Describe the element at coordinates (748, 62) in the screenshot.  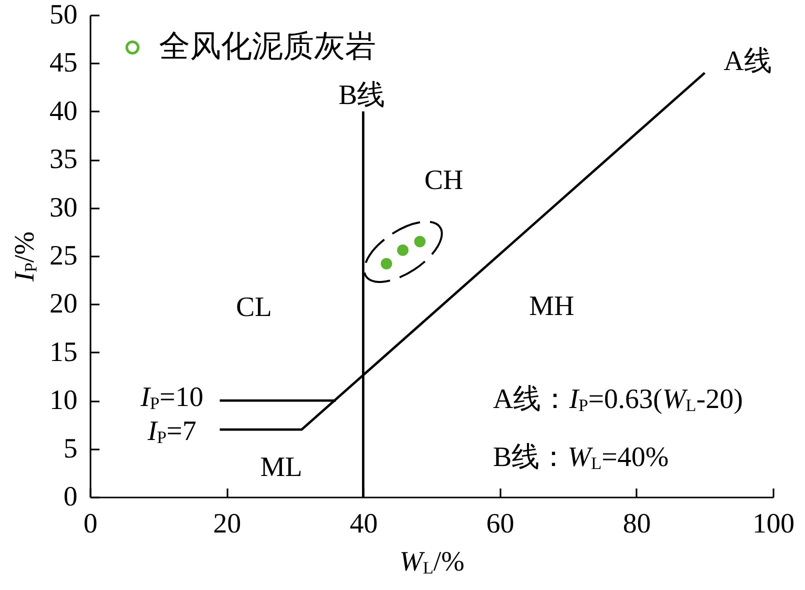
I see `annotation: A线` at that location.